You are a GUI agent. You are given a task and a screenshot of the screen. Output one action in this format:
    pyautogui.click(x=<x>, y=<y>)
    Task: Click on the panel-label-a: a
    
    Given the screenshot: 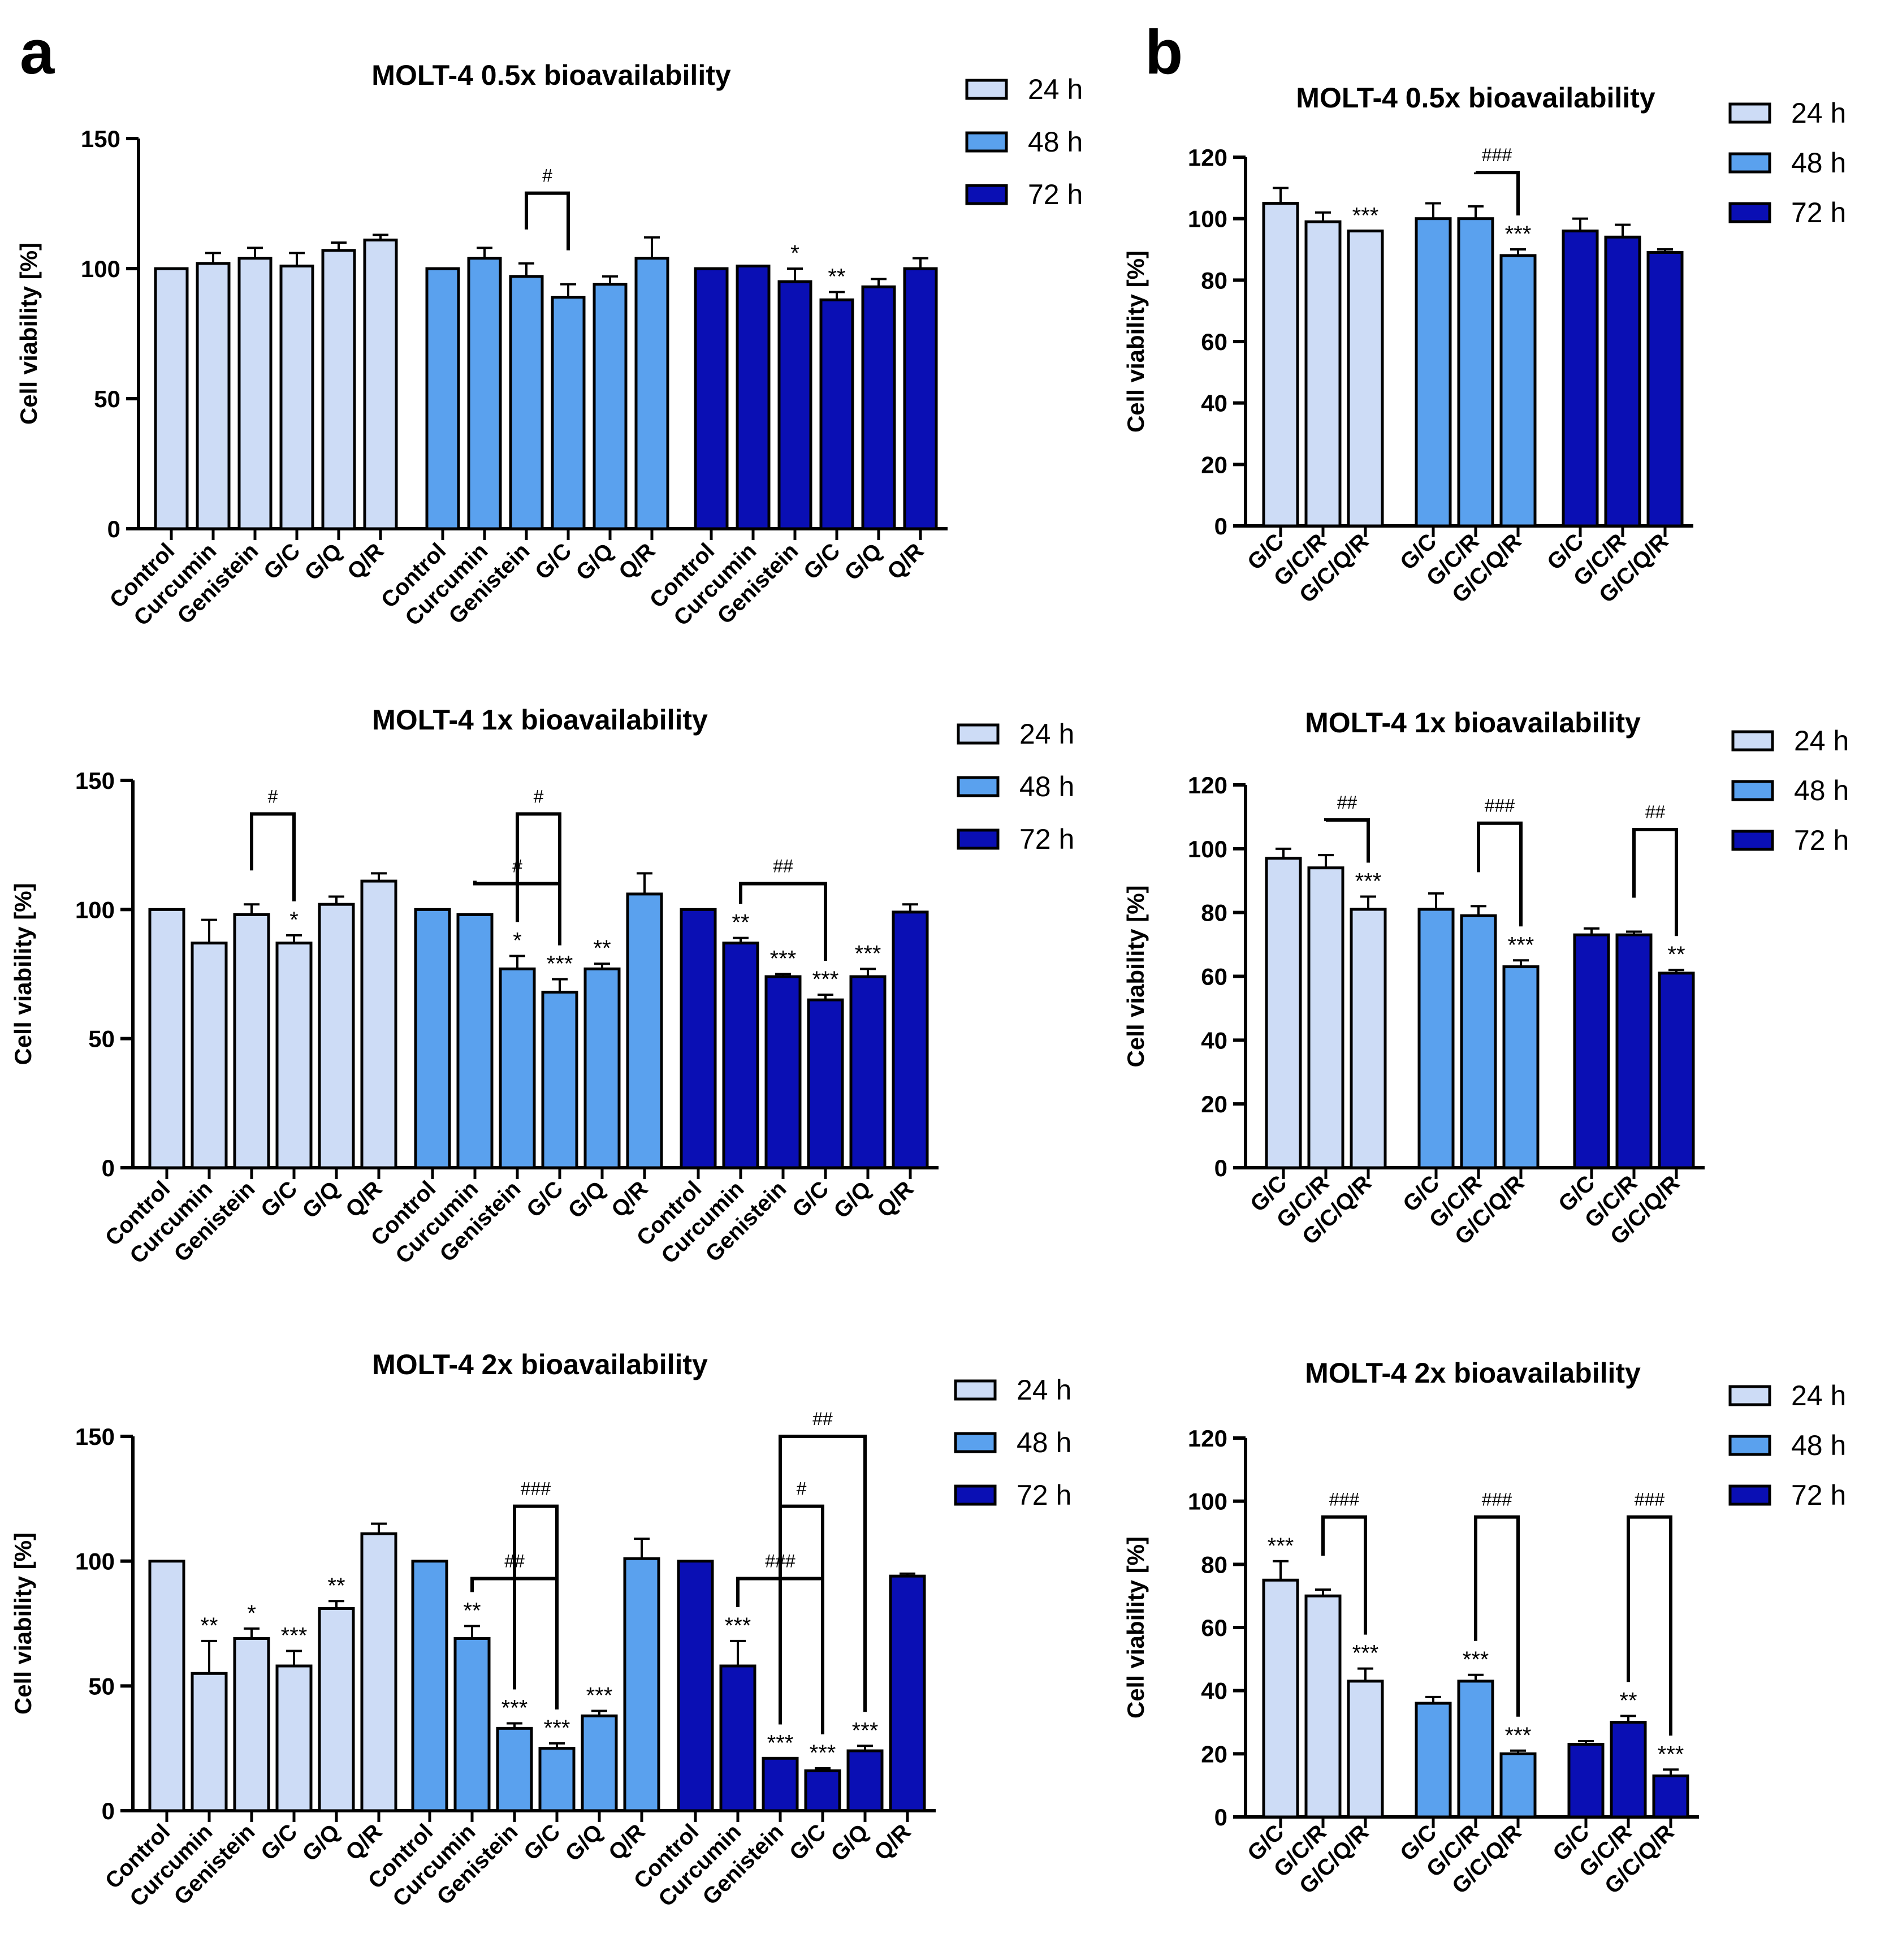 What is the action you would take?
    pyautogui.click(x=37, y=52)
    